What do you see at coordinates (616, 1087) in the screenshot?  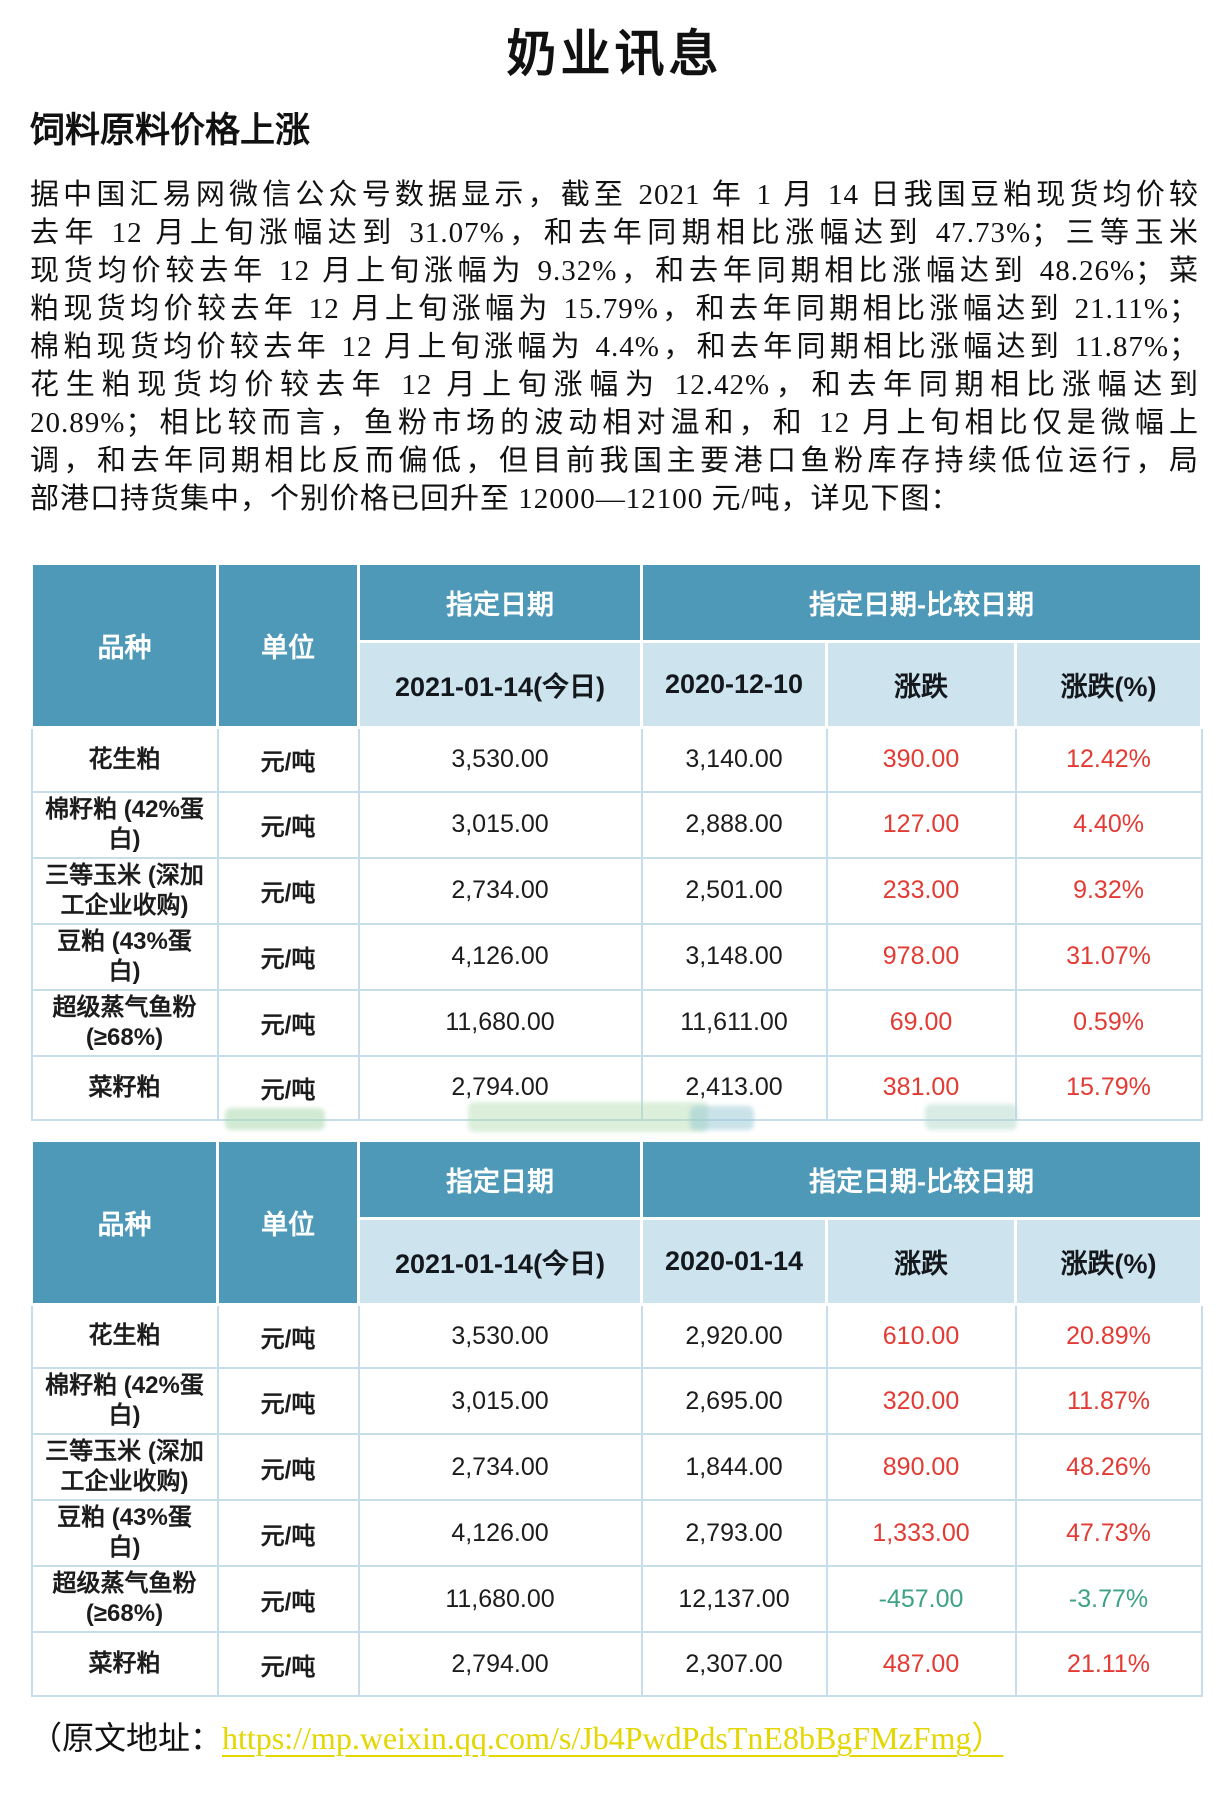 I see `table-row: 菜籽粕 元/吨 2,794.00 2,413.00 381.00 15.79%` at bounding box center [616, 1087].